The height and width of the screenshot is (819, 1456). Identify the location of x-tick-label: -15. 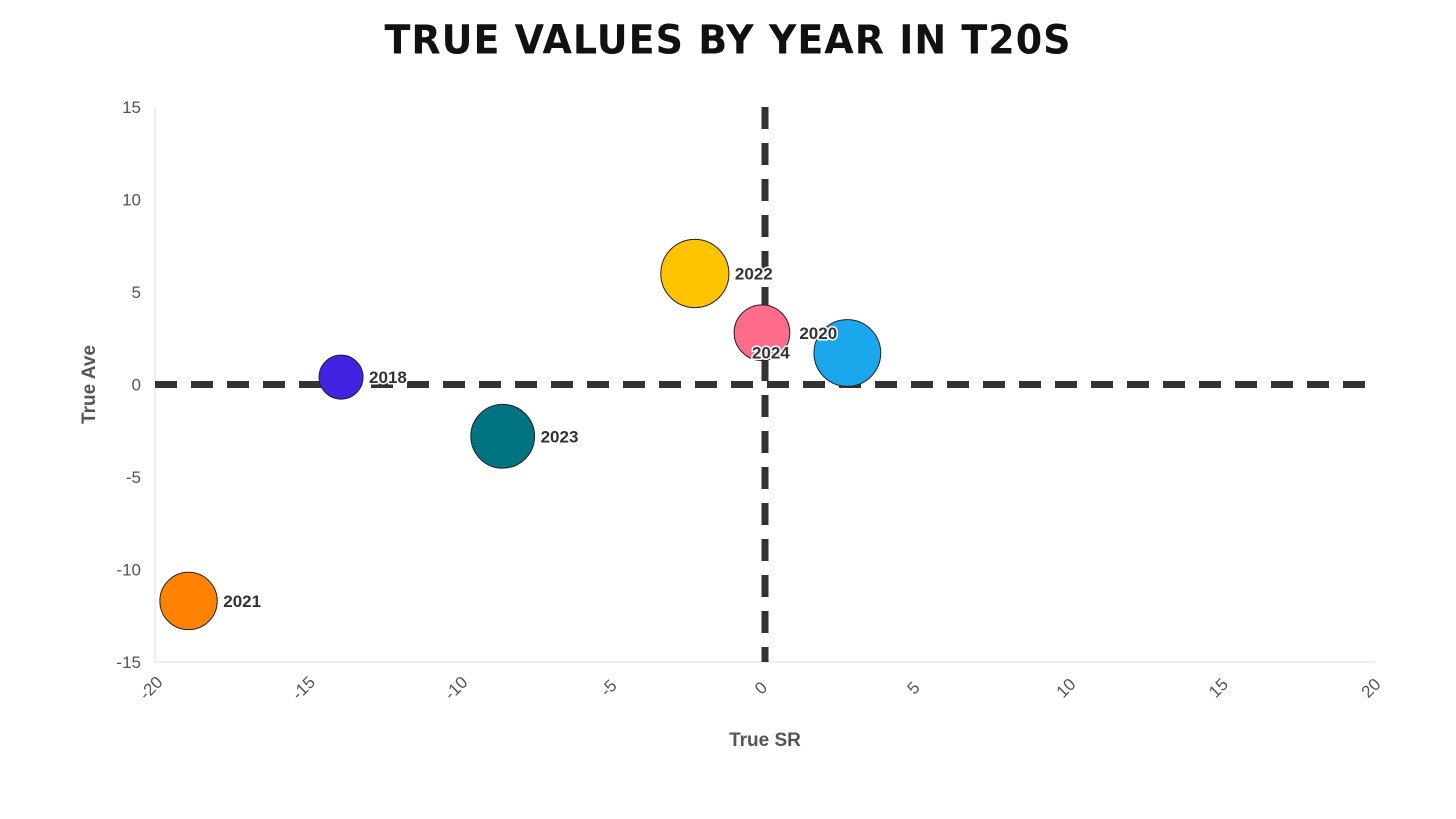
(303, 688).